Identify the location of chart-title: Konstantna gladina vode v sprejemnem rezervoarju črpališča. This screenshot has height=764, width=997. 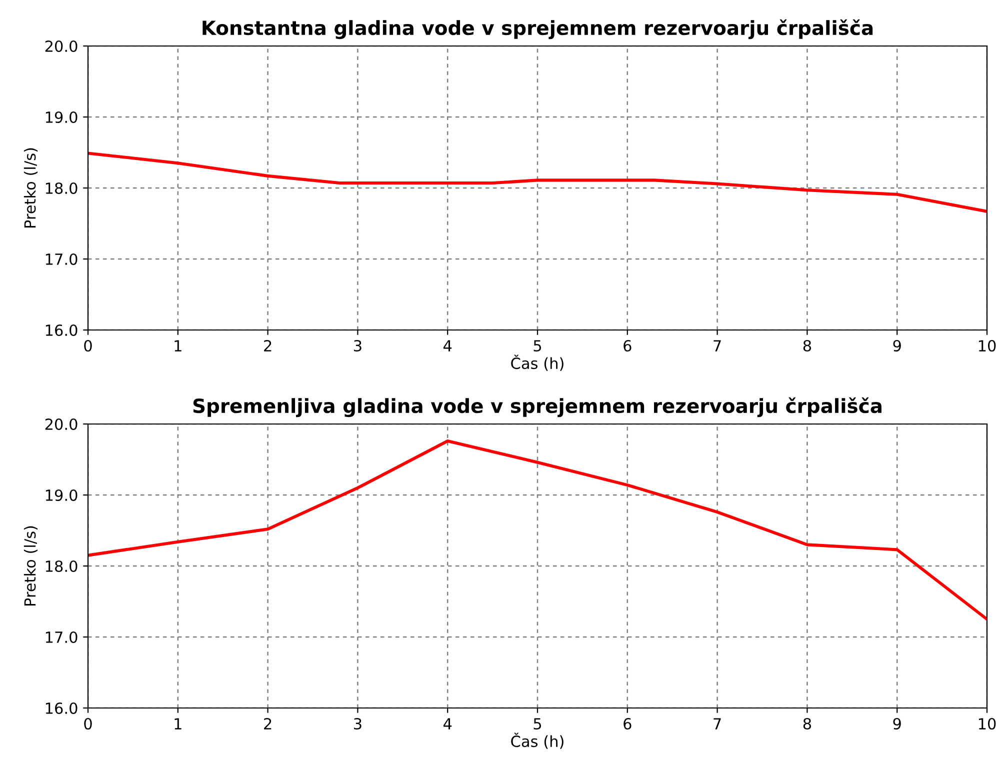
(537, 29).